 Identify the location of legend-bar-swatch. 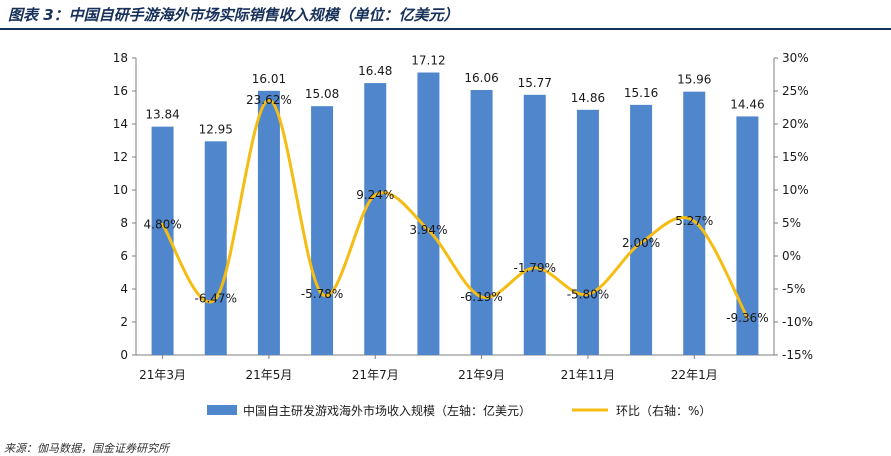
(222, 410).